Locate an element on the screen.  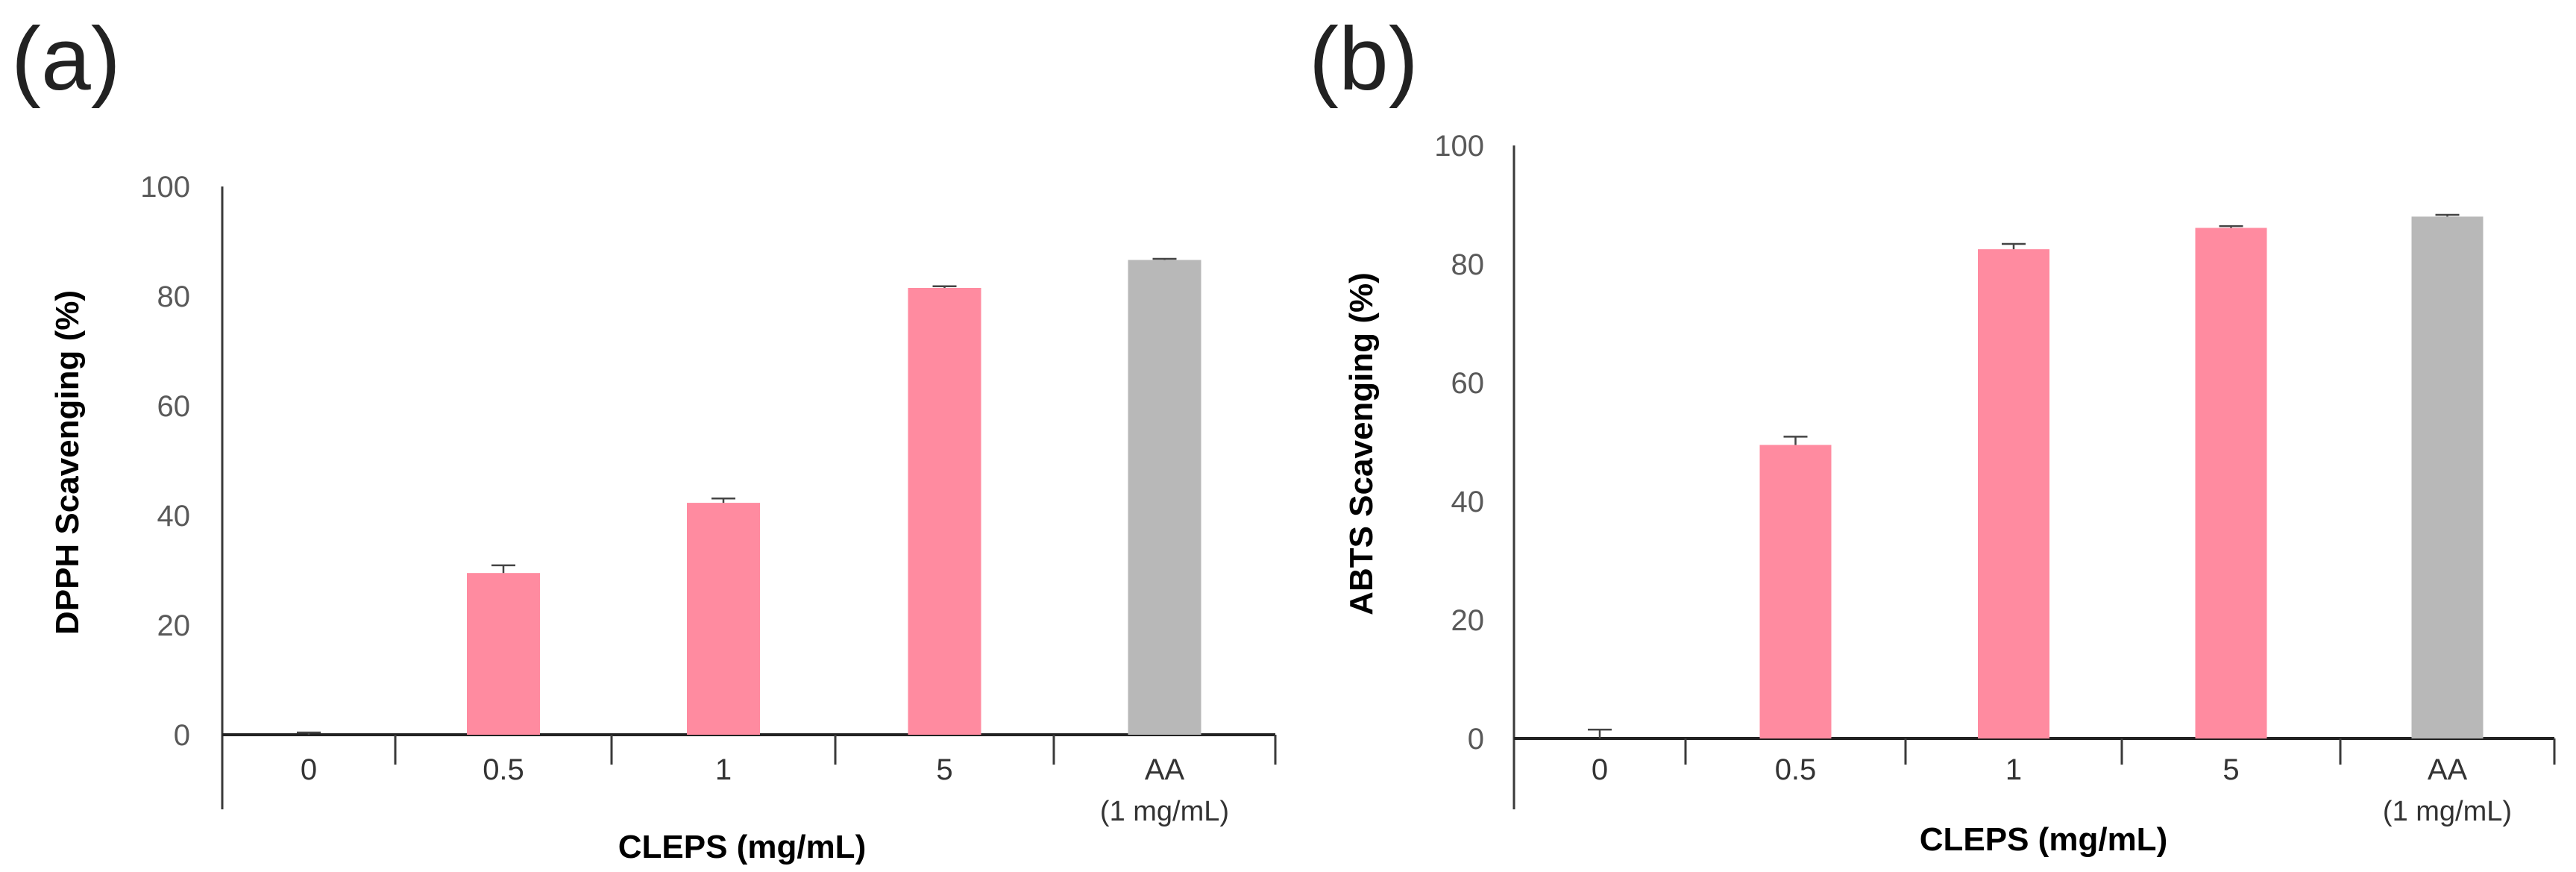
panel-label: (b) is located at coordinates (1364, 59).